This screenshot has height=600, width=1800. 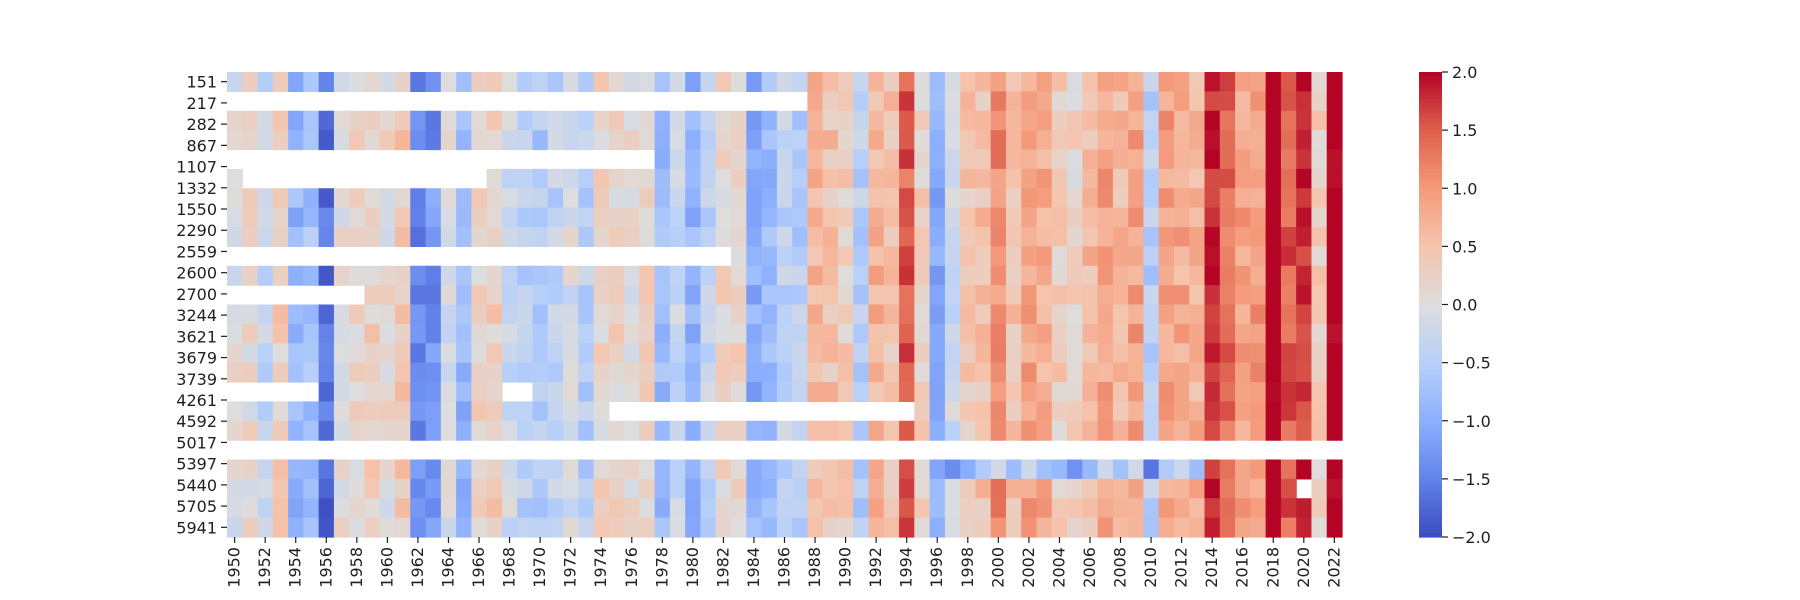 What do you see at coordinates (631, 567) in the screenshot?
I see `x-tick-label: 1976` at bounding box center [631, 567].